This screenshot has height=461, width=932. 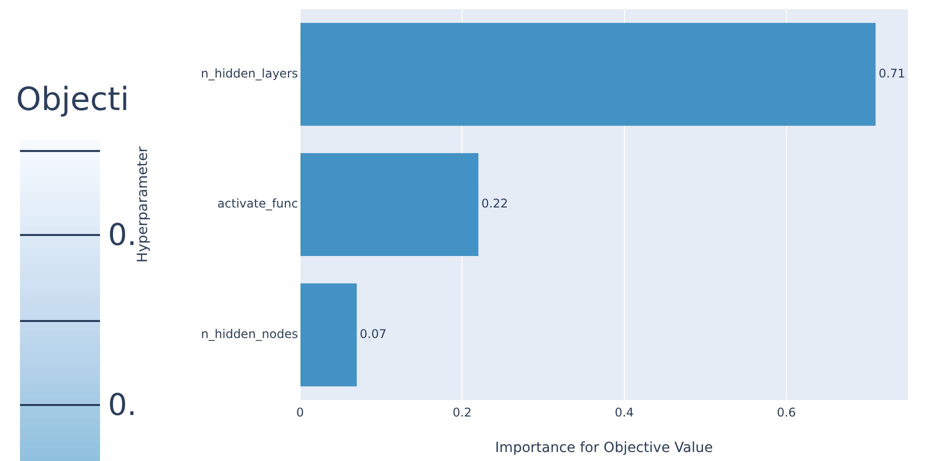 What do you see at coordinates (73, 99) in the screenshot?
I see `text: Objecti` at bounding box center [73, 99].